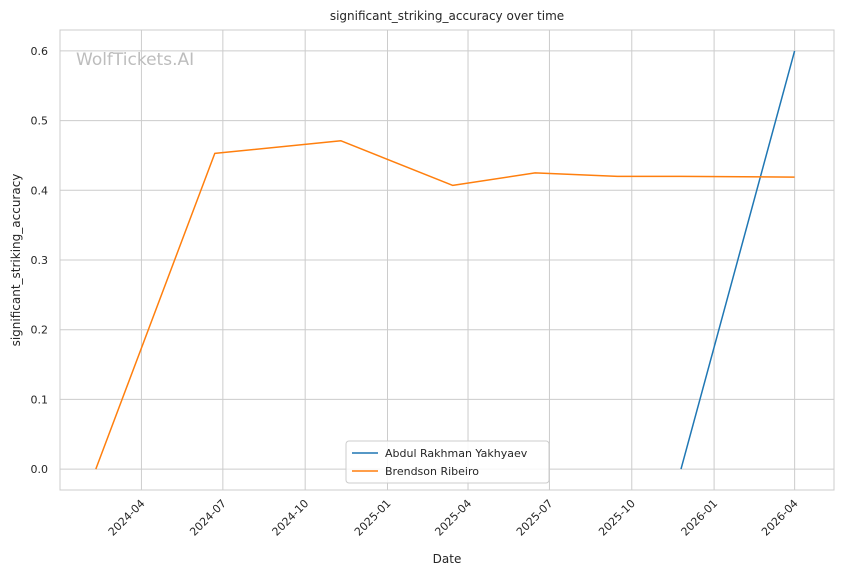 The image size is (844, 575). Describe the element at coordinates (535, 518) in the screenshot. I see `x-tick-label: 2025-07` at that location.